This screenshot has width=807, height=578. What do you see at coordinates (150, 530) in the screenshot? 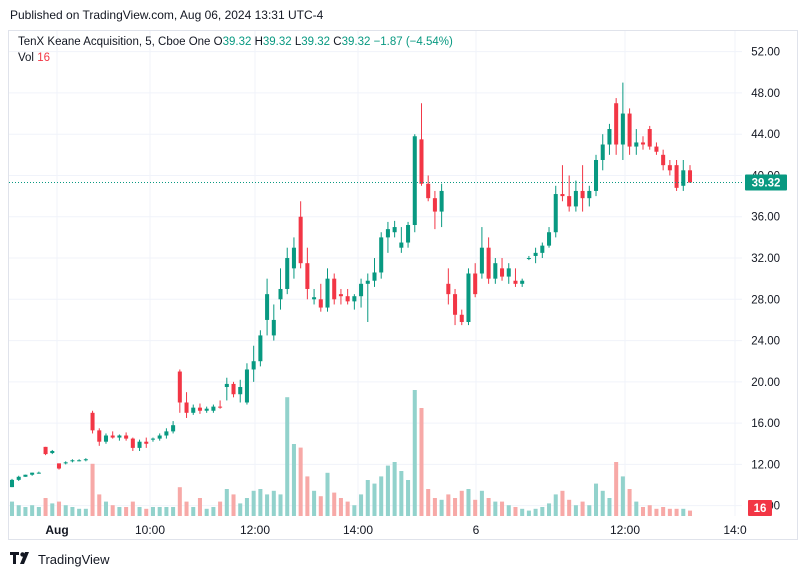
I see `time-tick-label: 10:00` at bounding box center [150, 530].